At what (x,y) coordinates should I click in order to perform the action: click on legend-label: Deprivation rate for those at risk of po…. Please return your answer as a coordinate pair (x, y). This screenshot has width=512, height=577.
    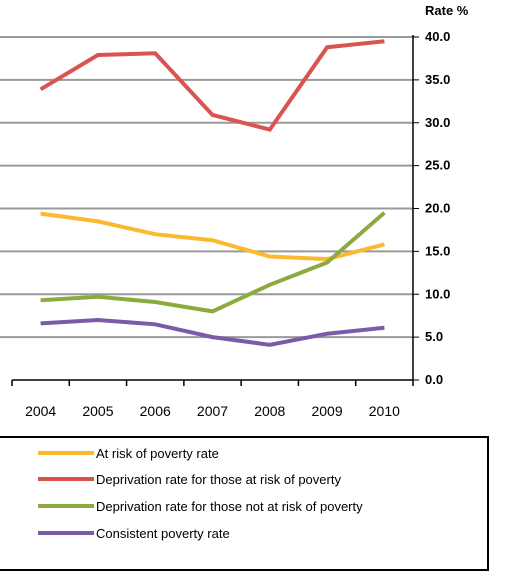
    Looking at the image, I should click on (218, 479).